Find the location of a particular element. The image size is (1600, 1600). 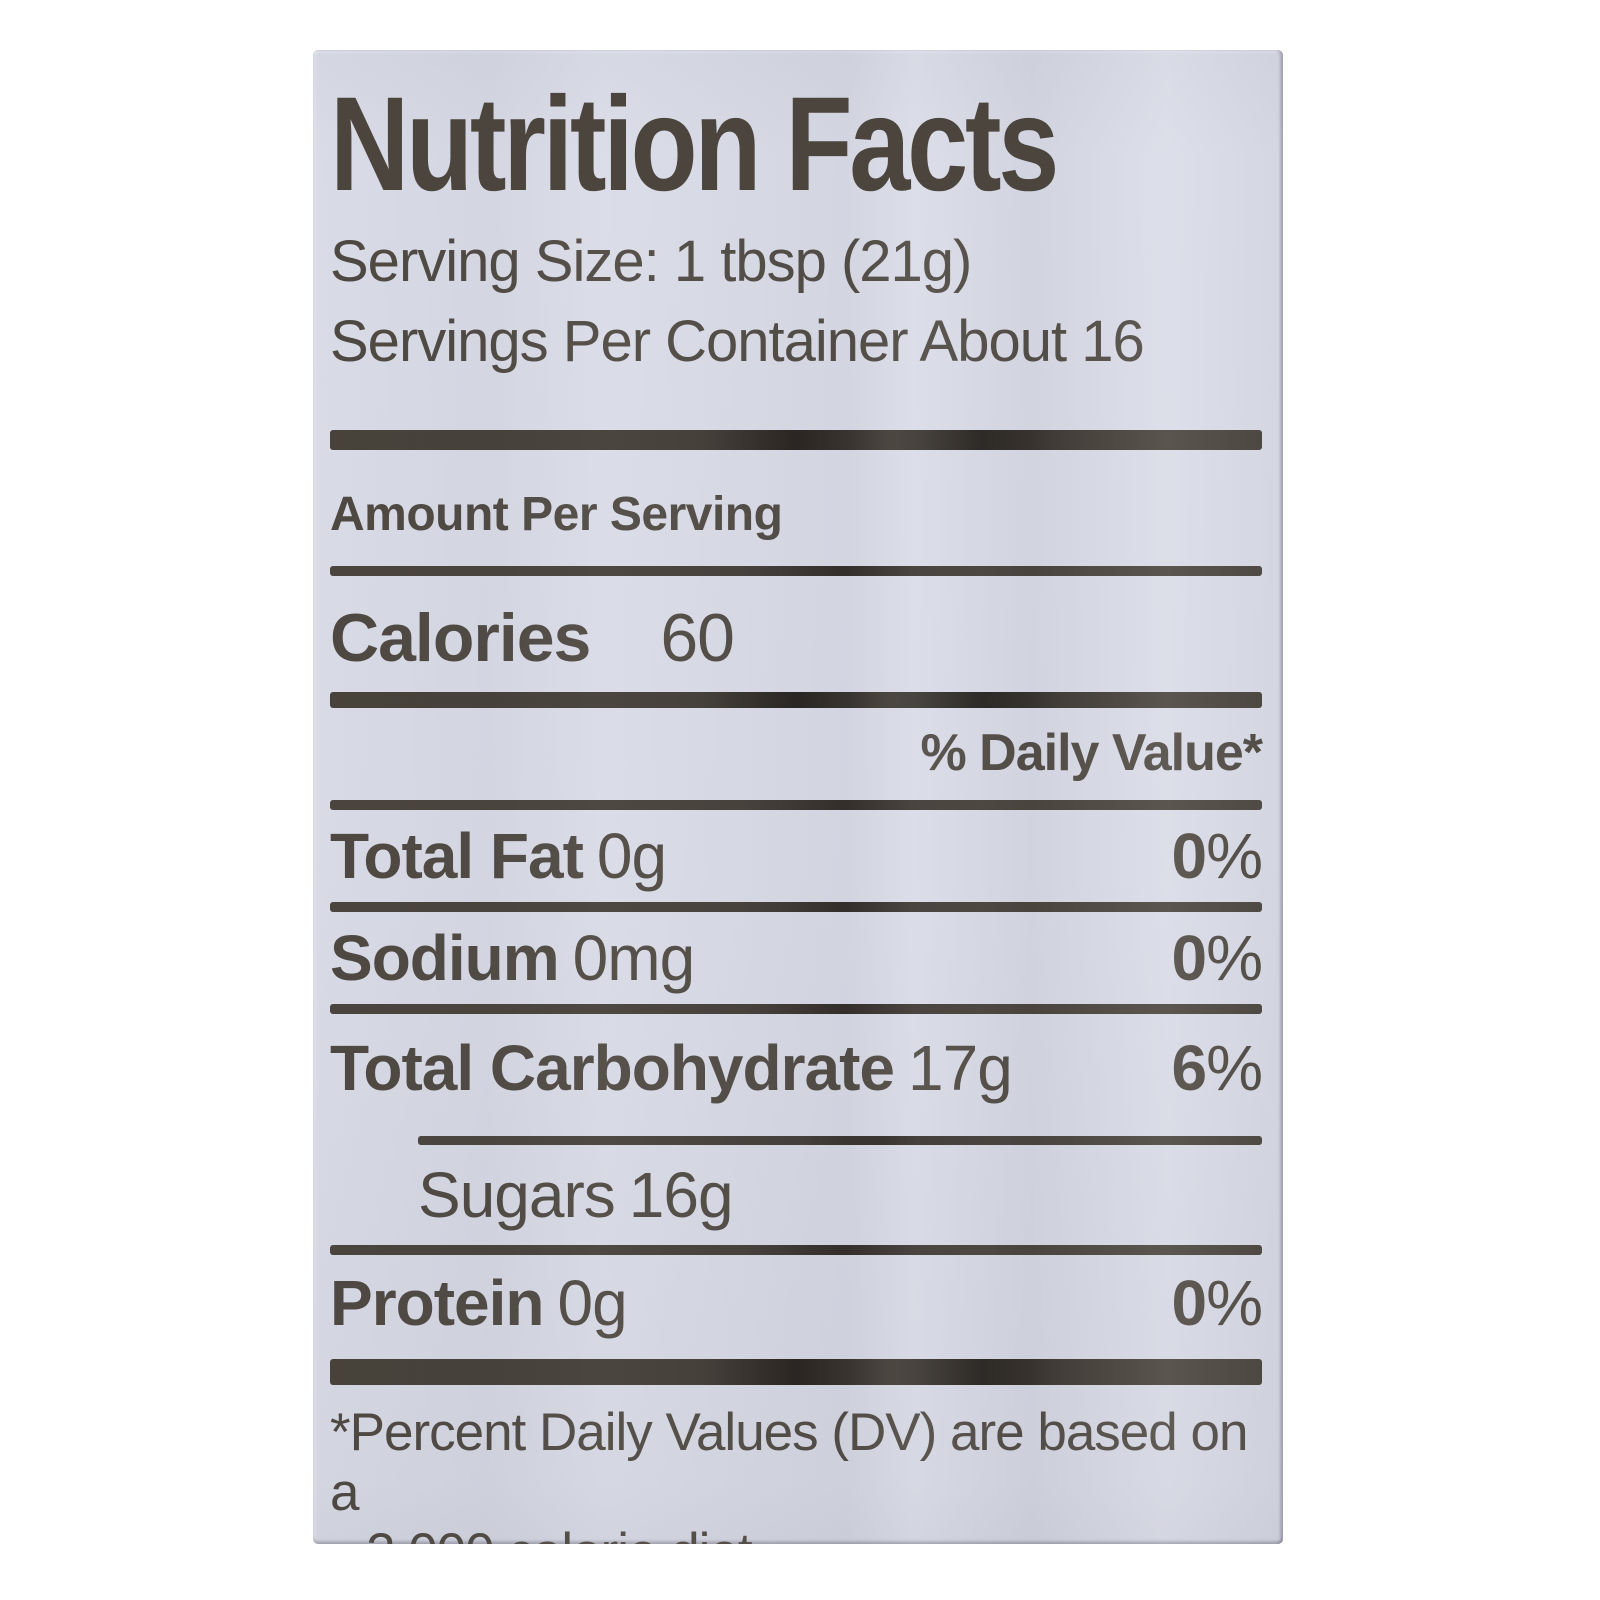

nutrient-name: Sodium is located at coordinates (445, 957).